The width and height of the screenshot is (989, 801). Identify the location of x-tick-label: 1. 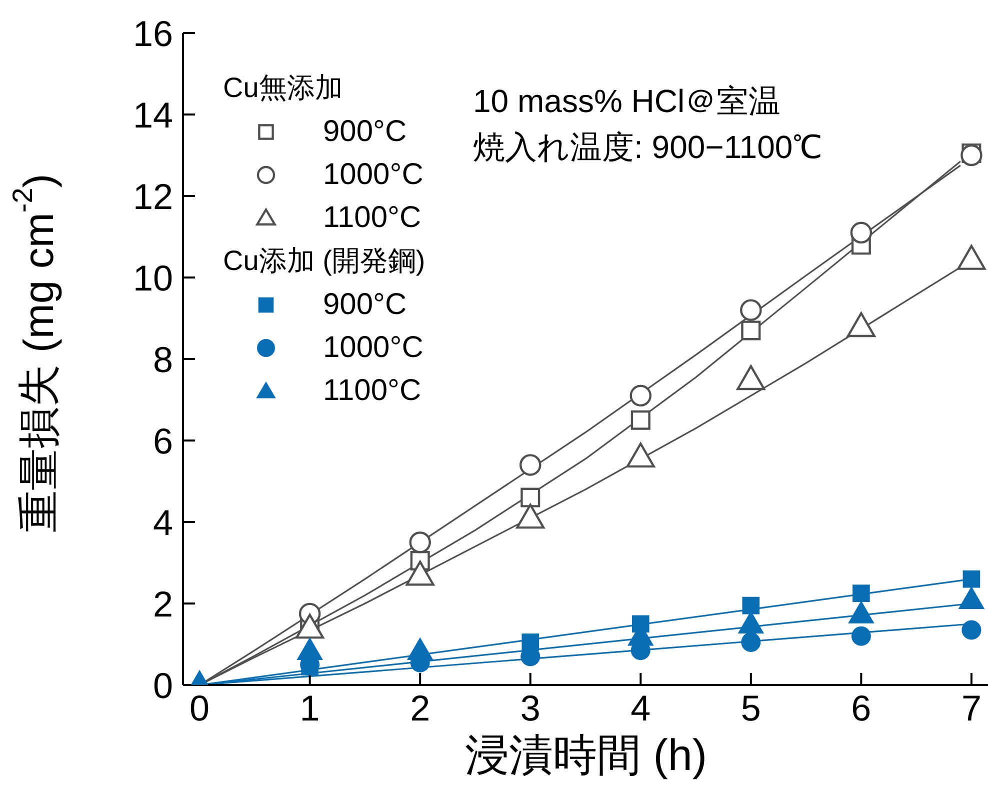
(310, 708).